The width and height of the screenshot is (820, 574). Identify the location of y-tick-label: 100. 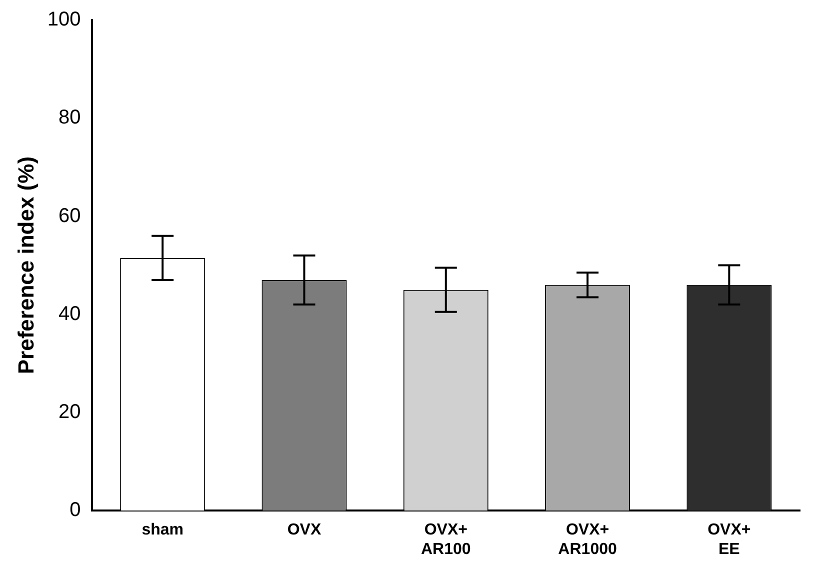
(64, 19).